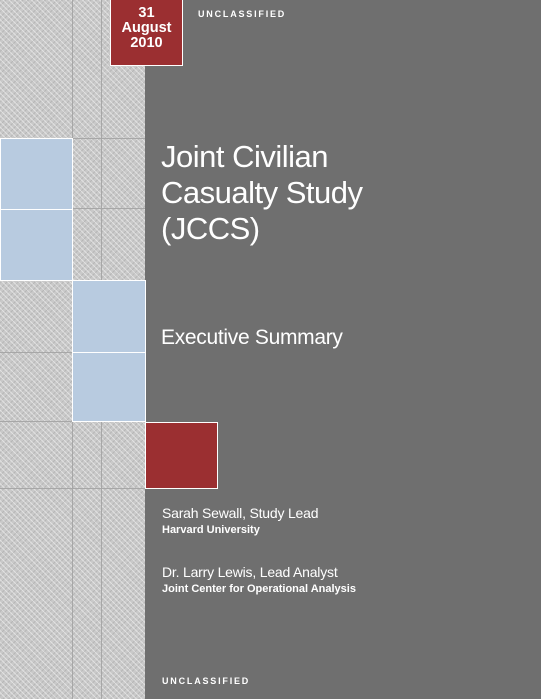 This screenshot has height=699, width=541. I want to click on author-name: Sarah Sewall, Study Lead, so click(240, 513).